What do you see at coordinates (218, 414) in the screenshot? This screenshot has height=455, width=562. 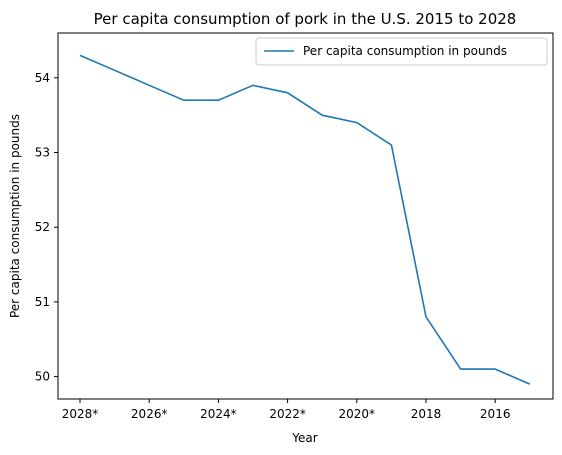 I see `x-tick-label: 2024*` at bounding box center [218, 414].